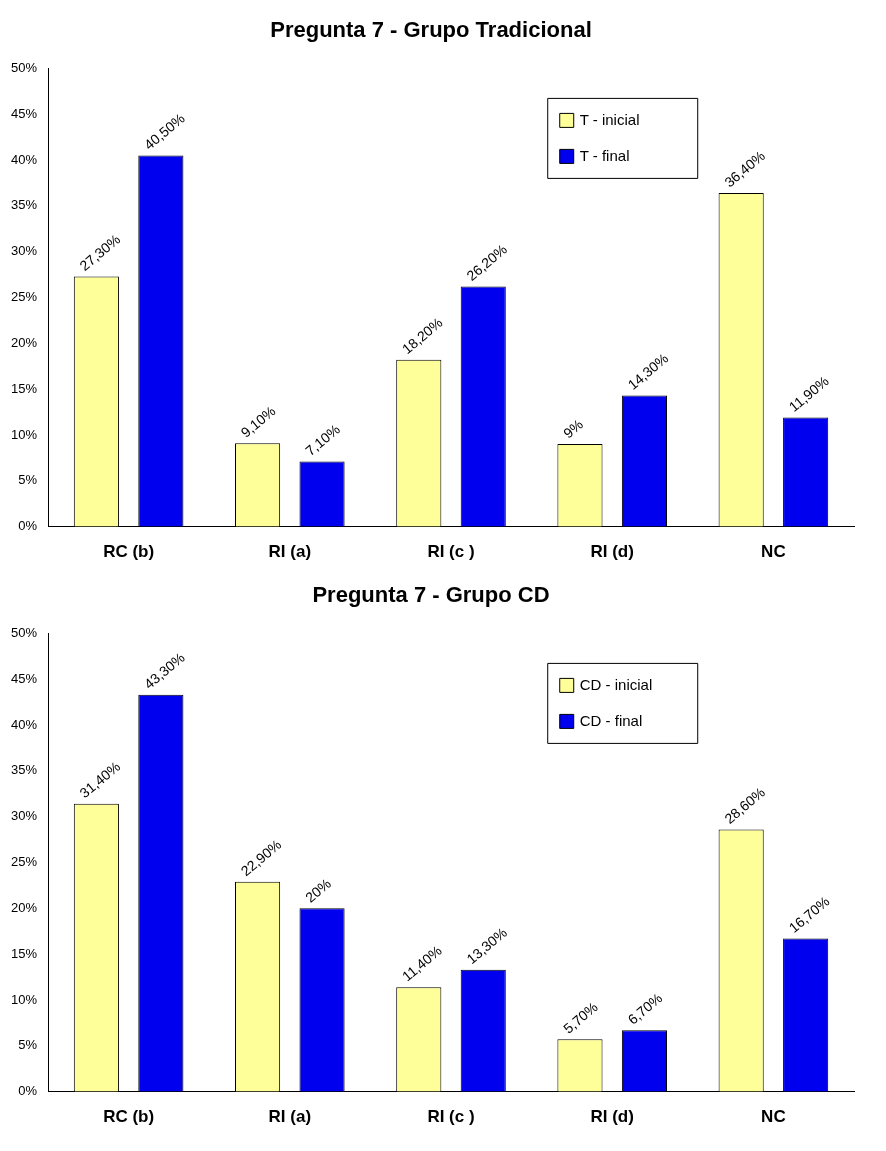 The height and width of the screenshot is (1151, 886). What do you see at coordinates (604, 155) in the screenshot?
I see `legend-label: T - final` at bounding box center [604, 155].